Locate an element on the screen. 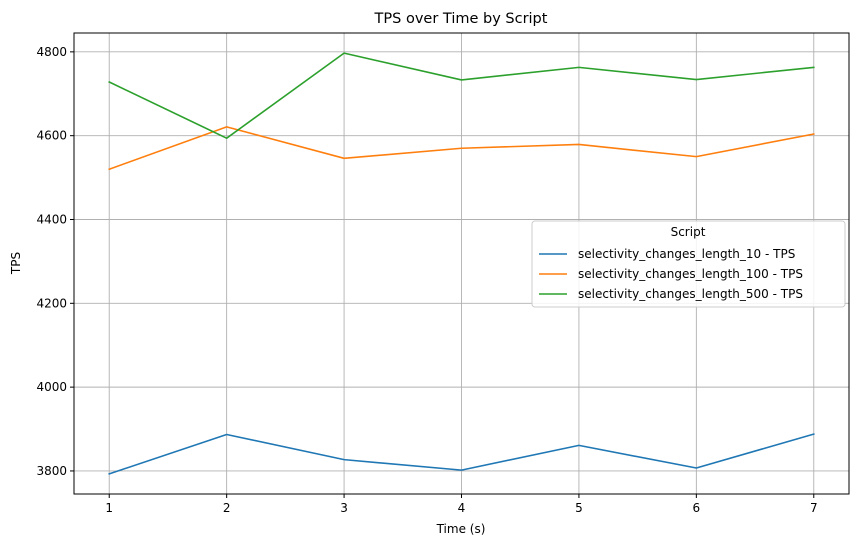 This screenshot has width=859, height=547. x-tick-label: 4 is located at coordinates (462, 508).